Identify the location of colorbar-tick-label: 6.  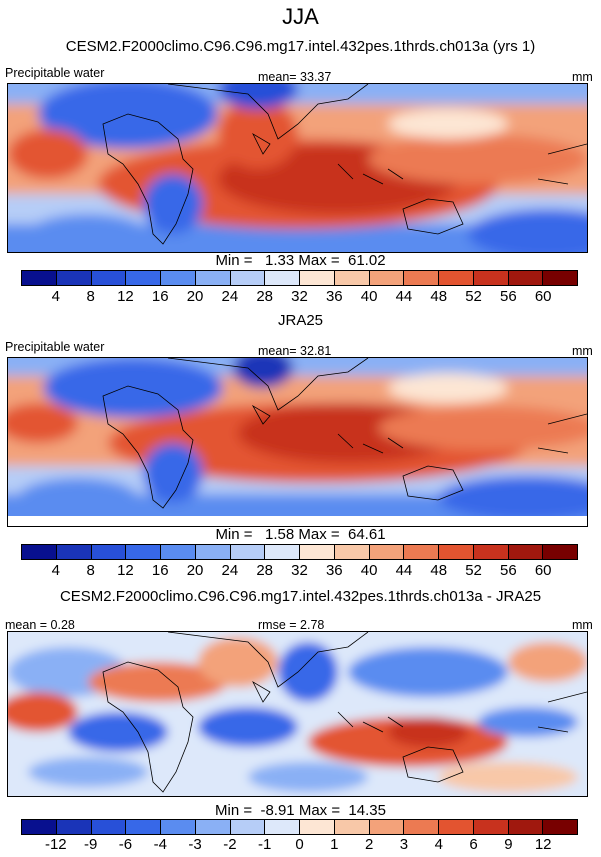
(473, 844).